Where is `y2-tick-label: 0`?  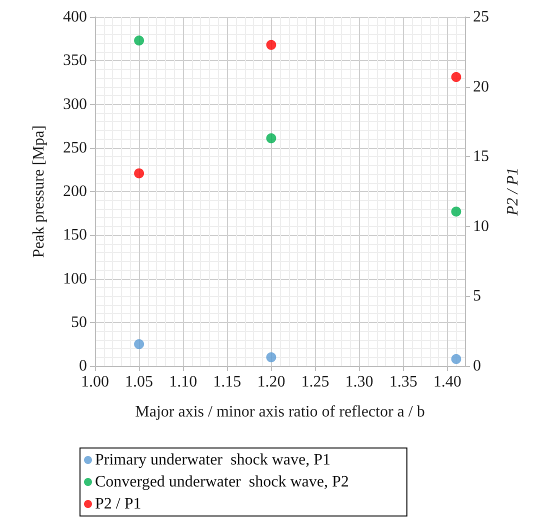 y2-tick-label: 0 is located at coordinates (477, 366).